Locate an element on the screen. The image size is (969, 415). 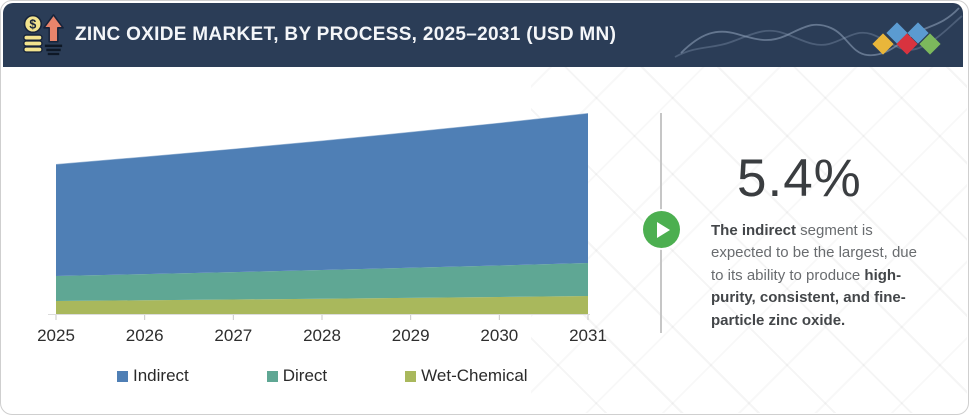
x-tick-label-2030: 2030 is located at coordinates (499, 335).